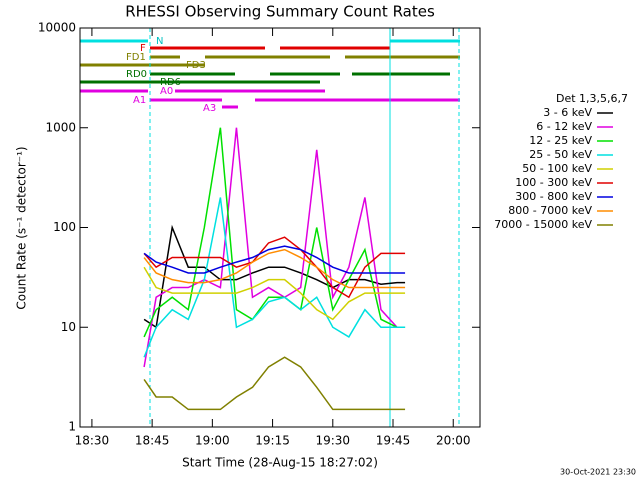 This screenshot has height=480, width=640. What do you see at coordinates (553, 182) in the screenshot?
I see `legend-label: 100 - 300 keV` at bounding box center [553, 182].